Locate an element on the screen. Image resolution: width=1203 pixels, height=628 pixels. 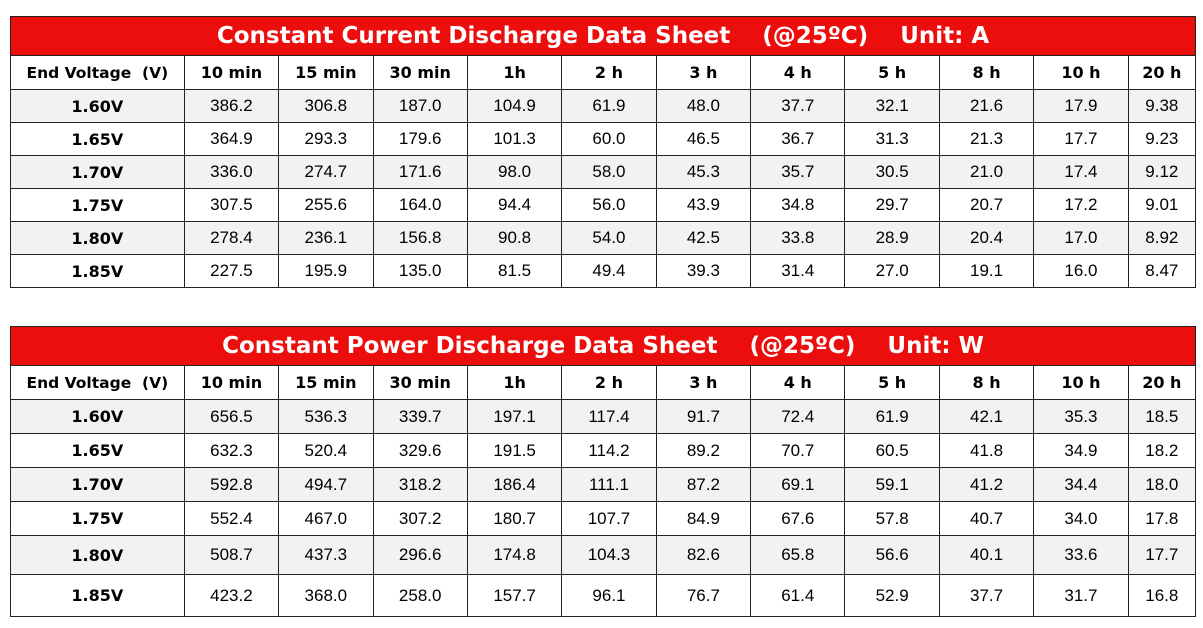
value-cell: 104.9 is located at coordinates (514, 106).